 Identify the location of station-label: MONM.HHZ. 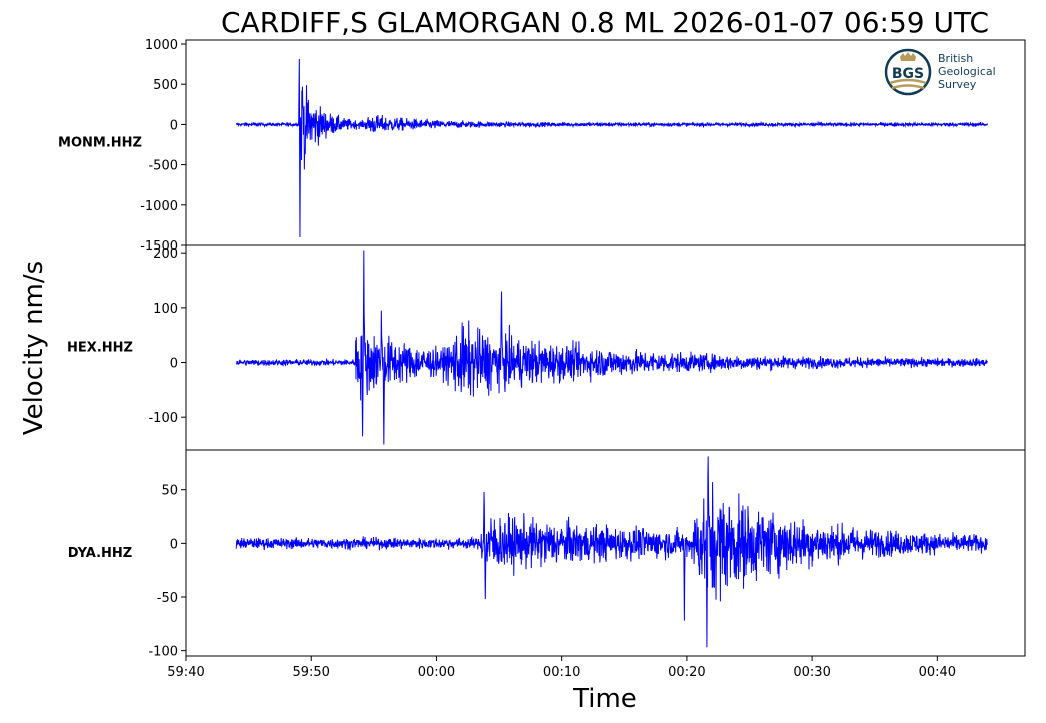
(100, 143).